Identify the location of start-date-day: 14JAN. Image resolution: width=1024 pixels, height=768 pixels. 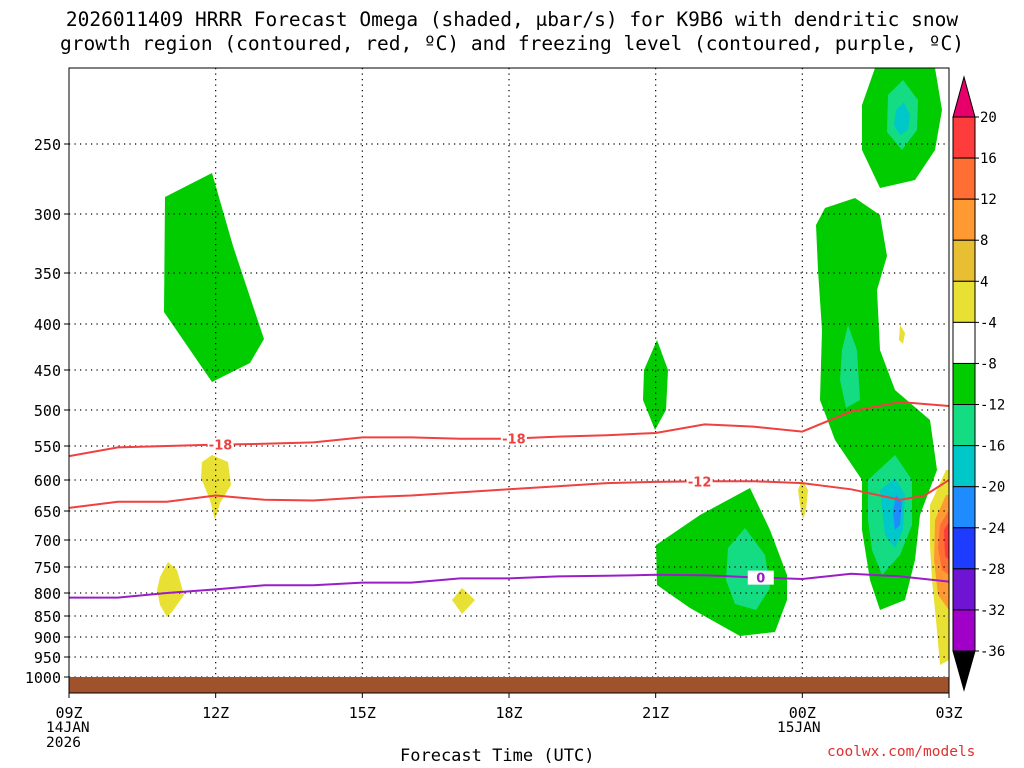
(68, 728).